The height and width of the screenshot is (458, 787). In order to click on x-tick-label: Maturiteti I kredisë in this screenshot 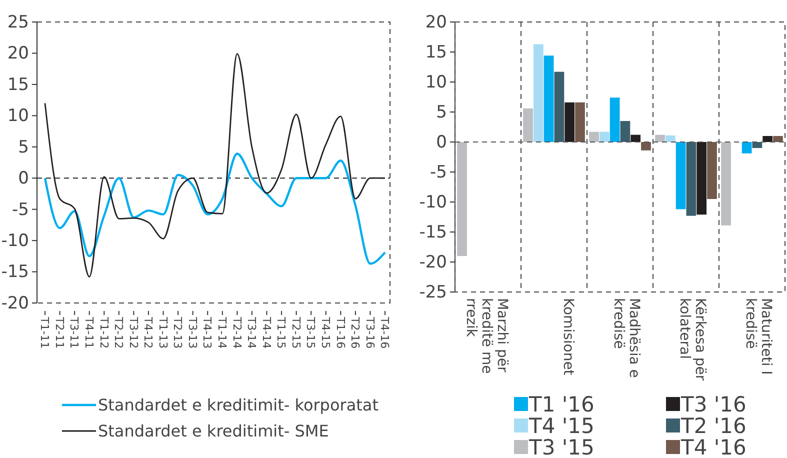, I will do `click(758, 336)`.